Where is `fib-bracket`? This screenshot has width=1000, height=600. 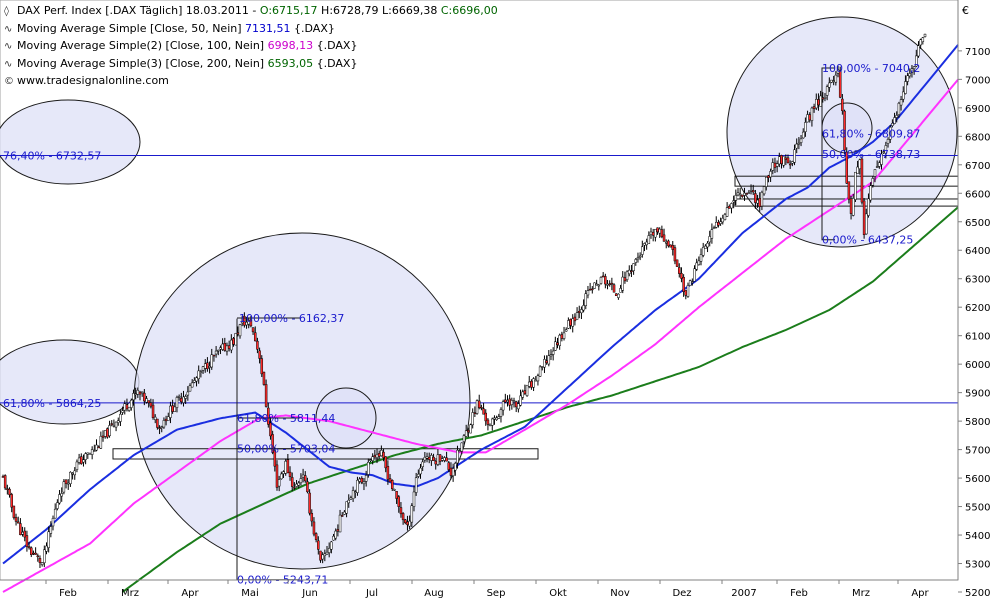 fib-bracket is located at coordinates (828, 154).